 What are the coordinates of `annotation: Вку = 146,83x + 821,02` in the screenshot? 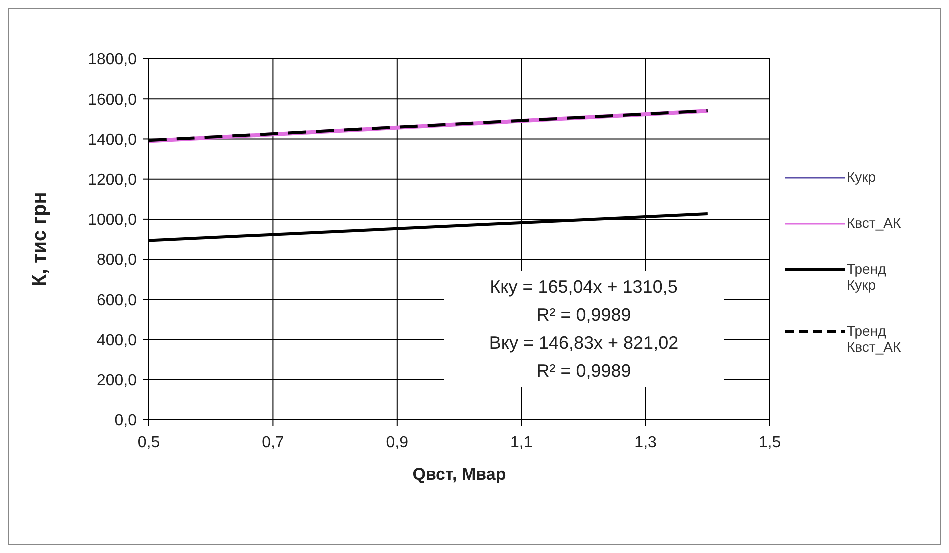 It's located at (584, 343).